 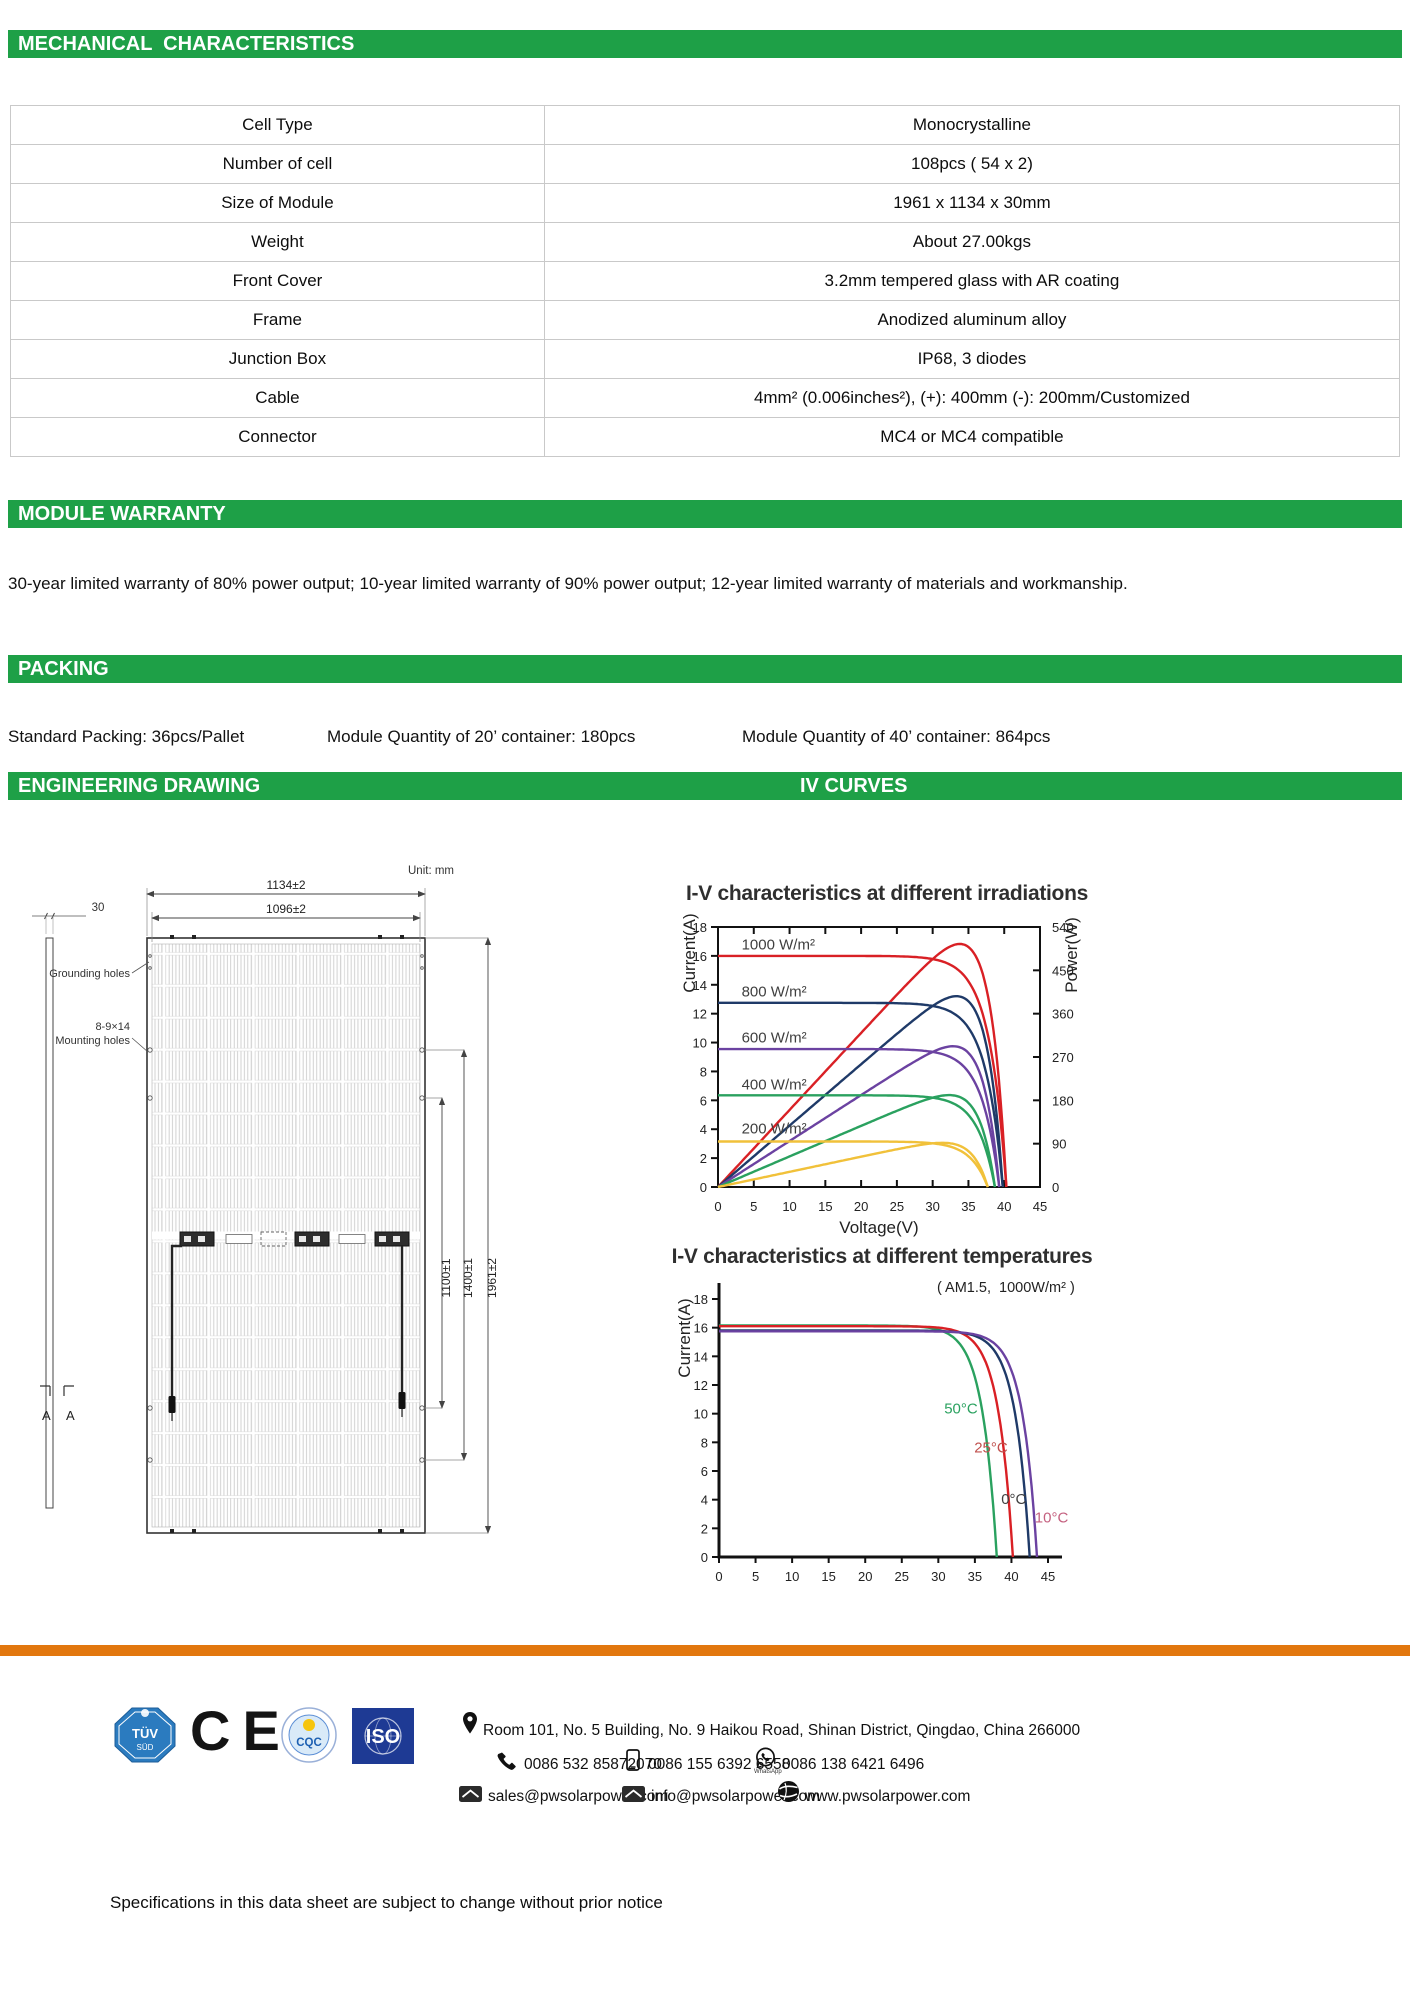 I want to click on phone-landline-text: 0086 532 85872070, so click(x=593, y=1764).